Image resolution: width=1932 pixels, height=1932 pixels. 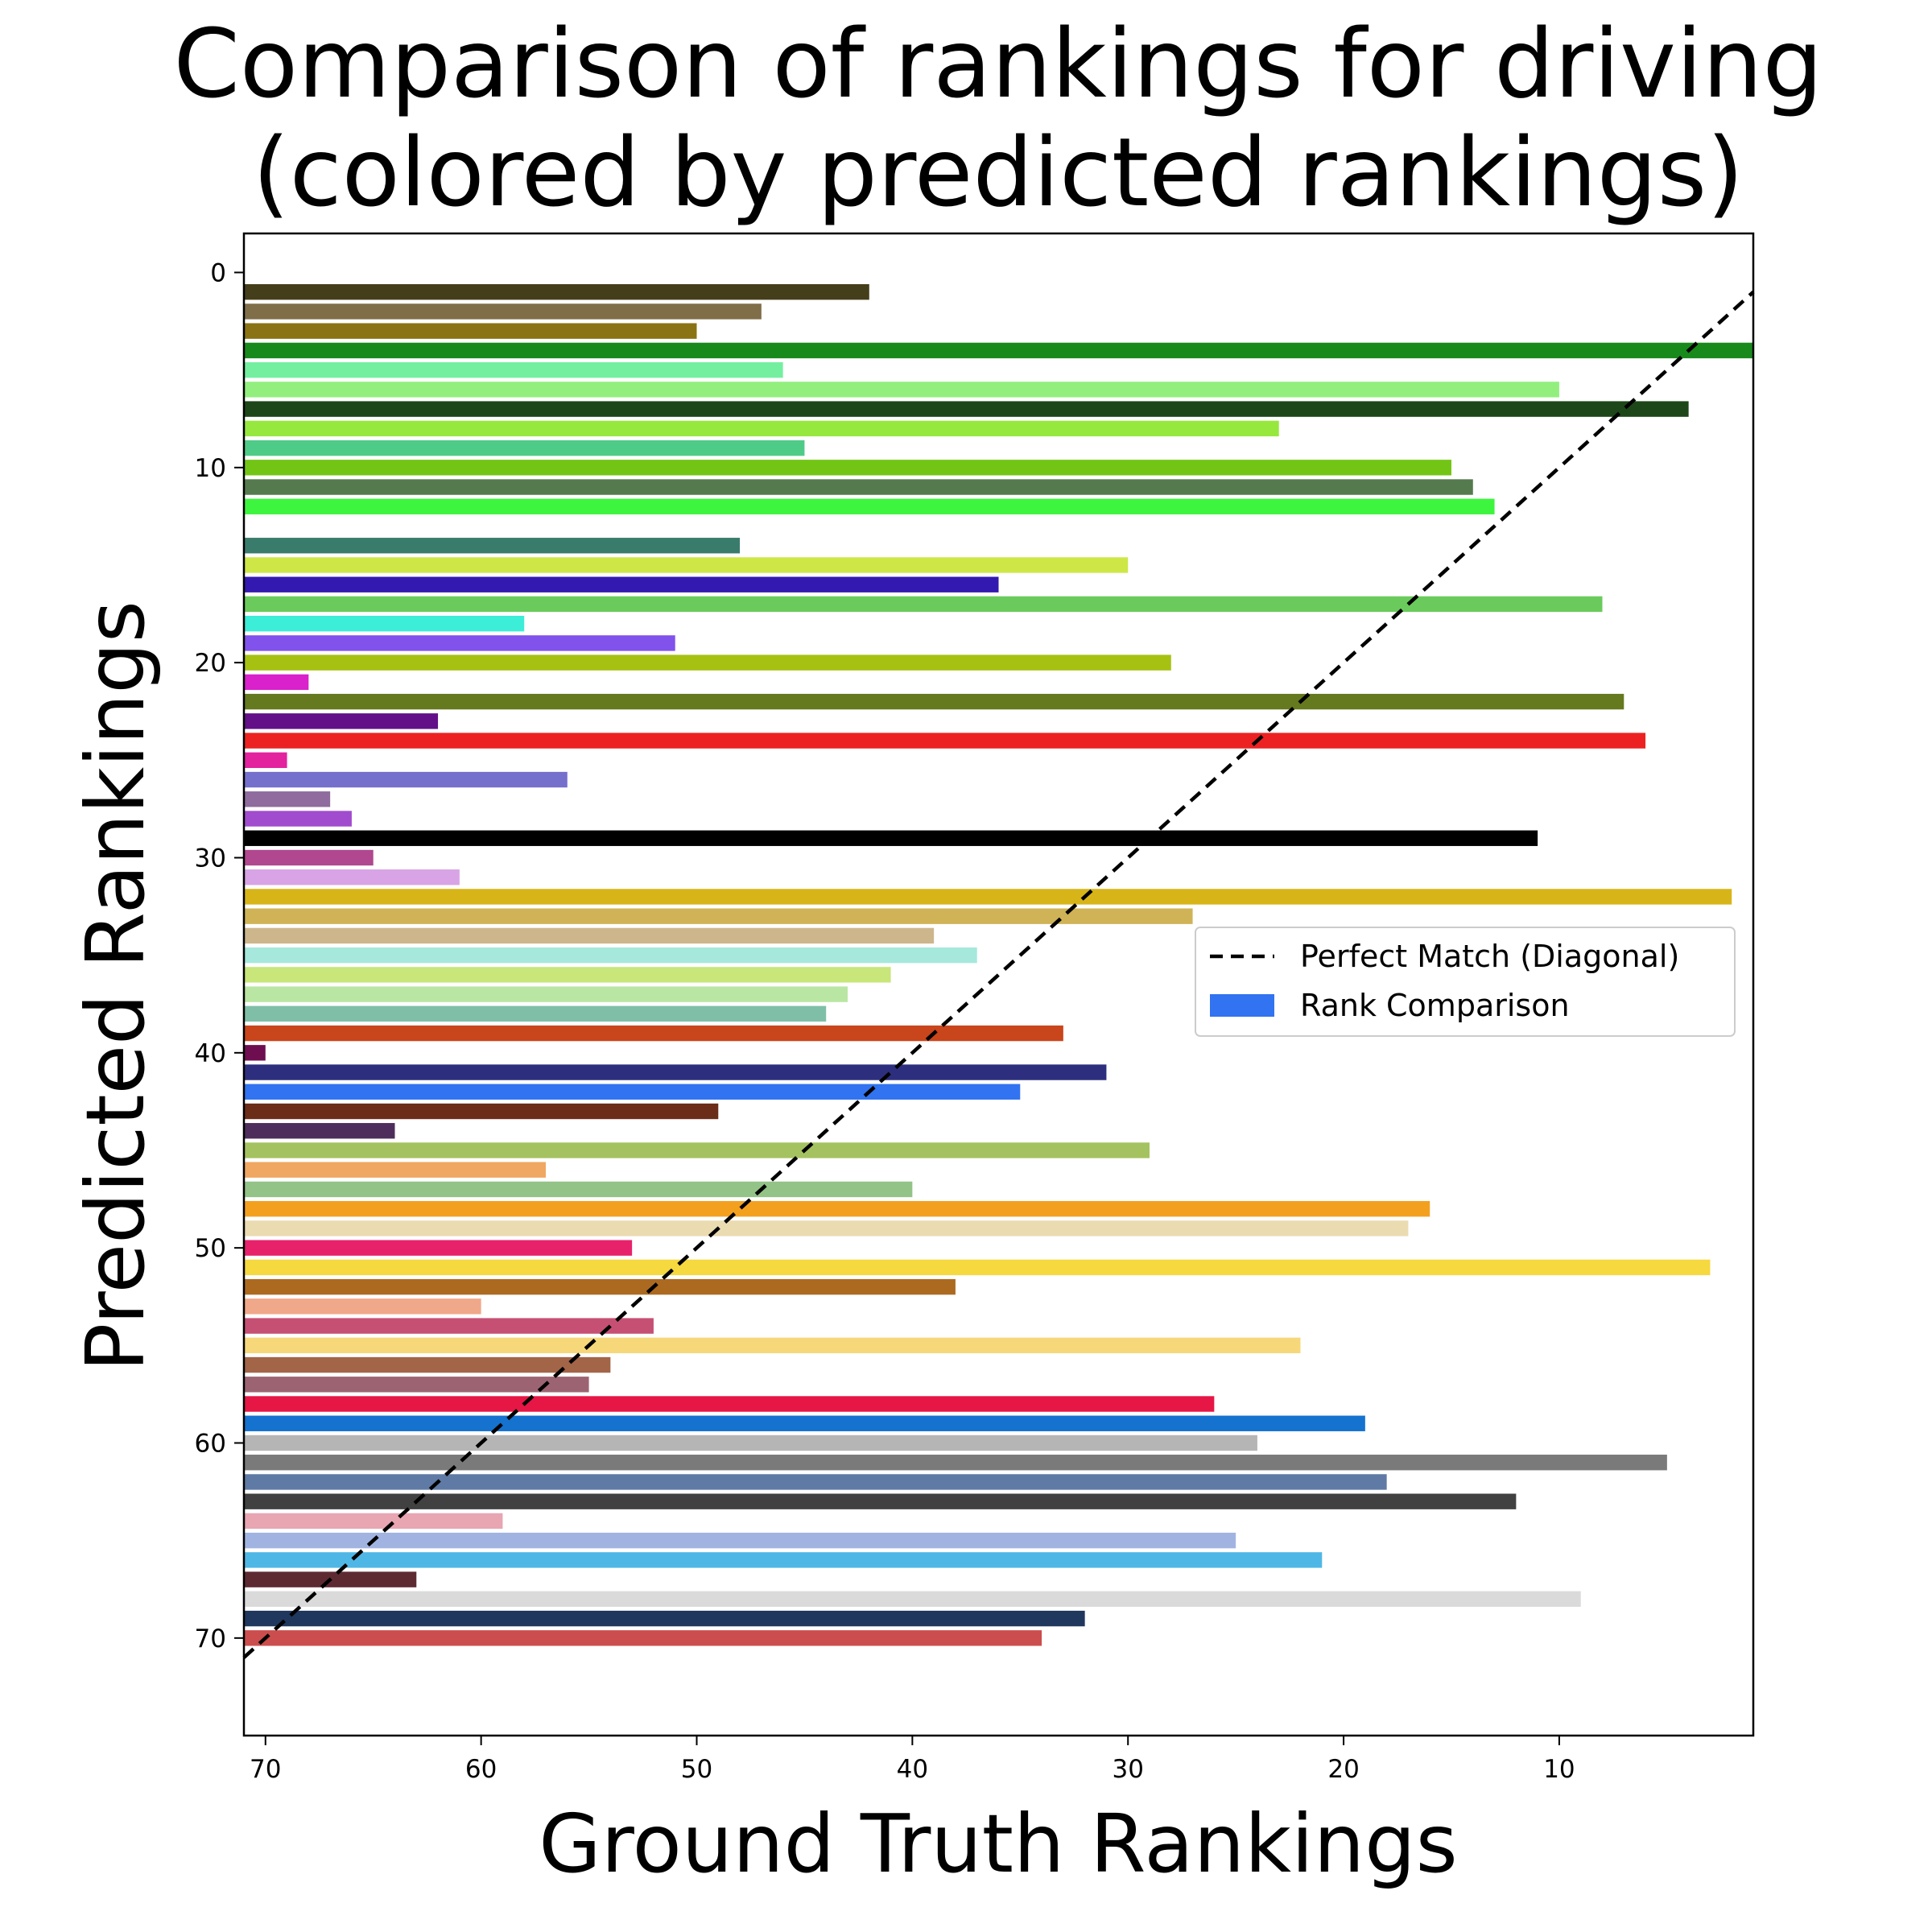 What do you see at coordinates (211, 1053) in the screenshot?
I see `y-tick-label: 40` at bounding box center [211, 1053].